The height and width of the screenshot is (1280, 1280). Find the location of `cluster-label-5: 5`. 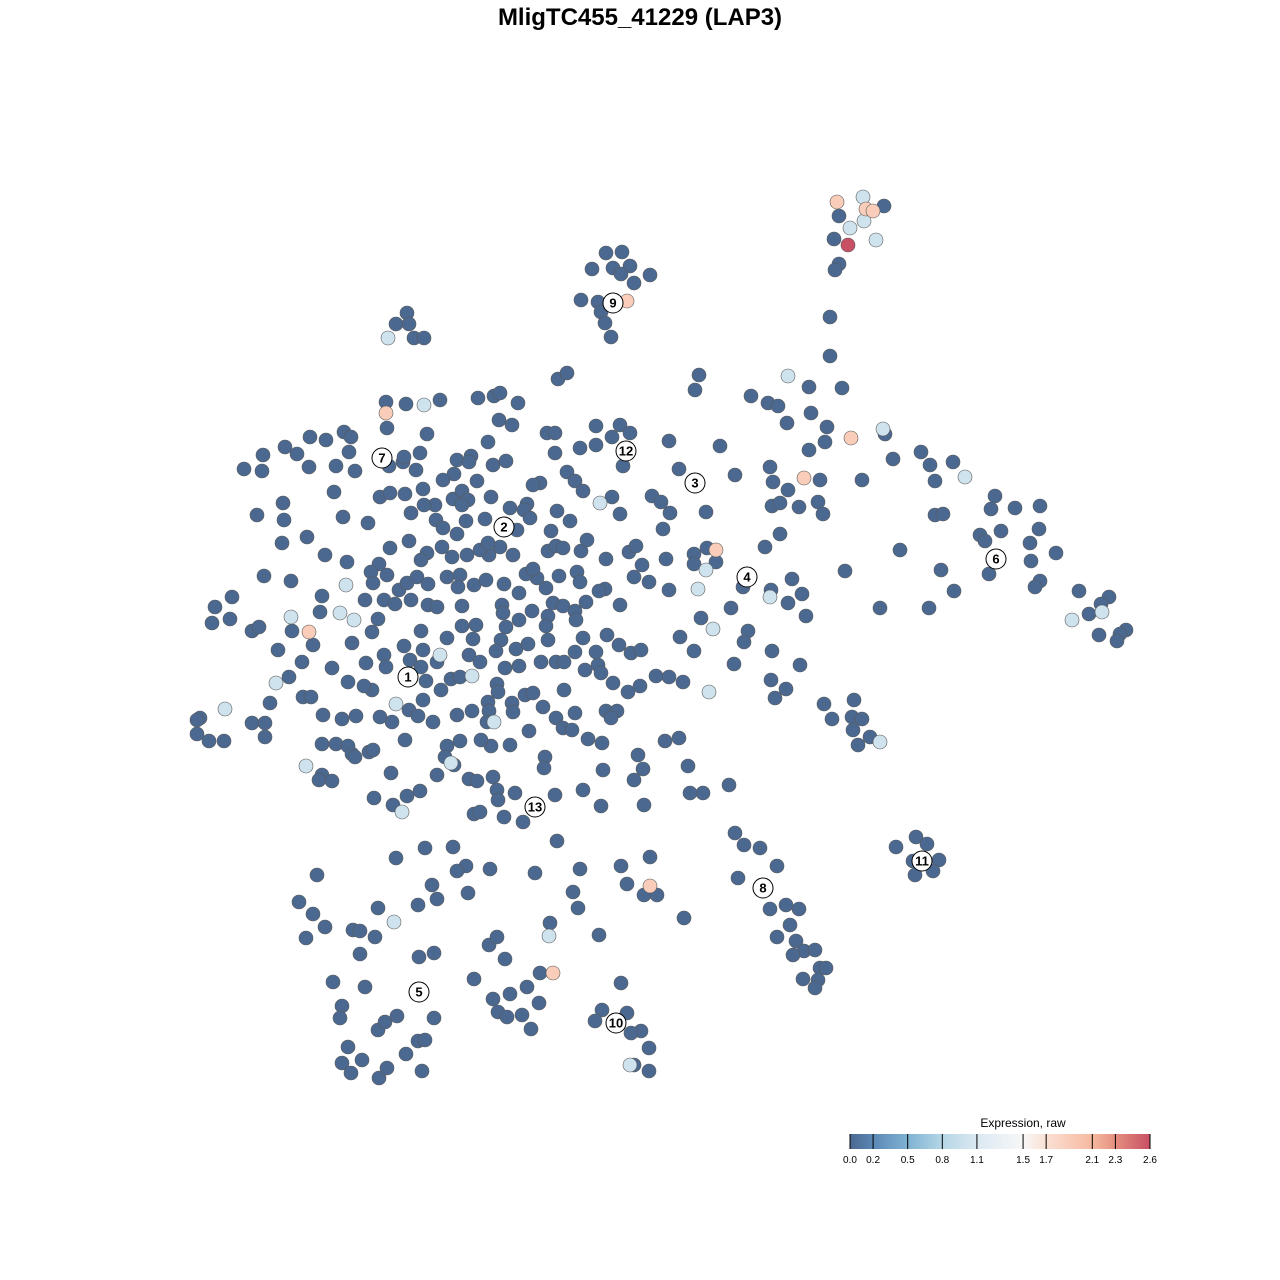

cluster-label-5: 5 is located at coordinates (419, 992).